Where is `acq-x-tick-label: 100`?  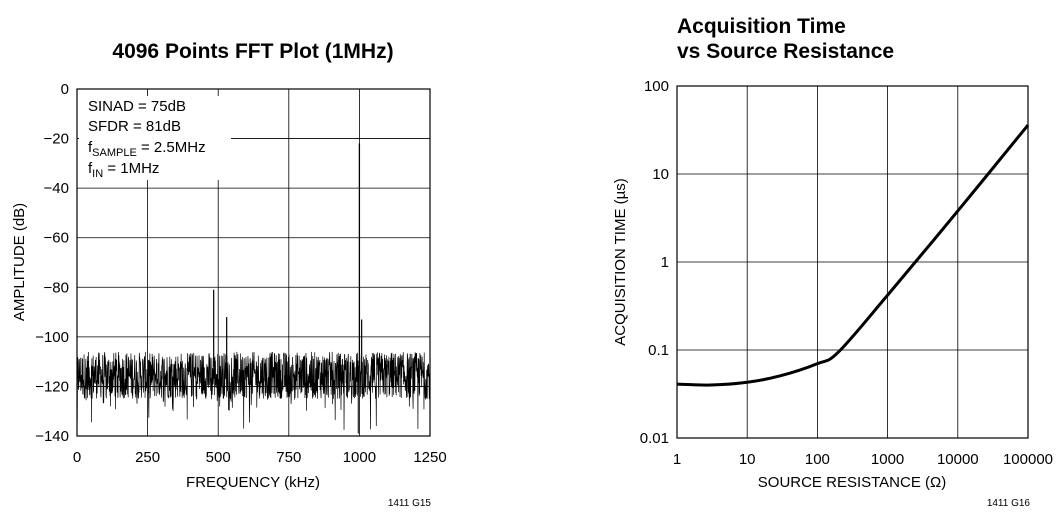
acq-x-tick-label: 100 is located at coordinates (817, 459).